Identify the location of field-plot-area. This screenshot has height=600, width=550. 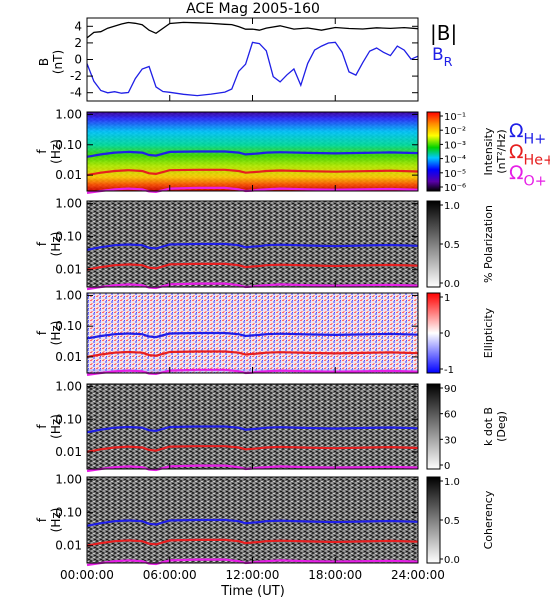
(252, 59).